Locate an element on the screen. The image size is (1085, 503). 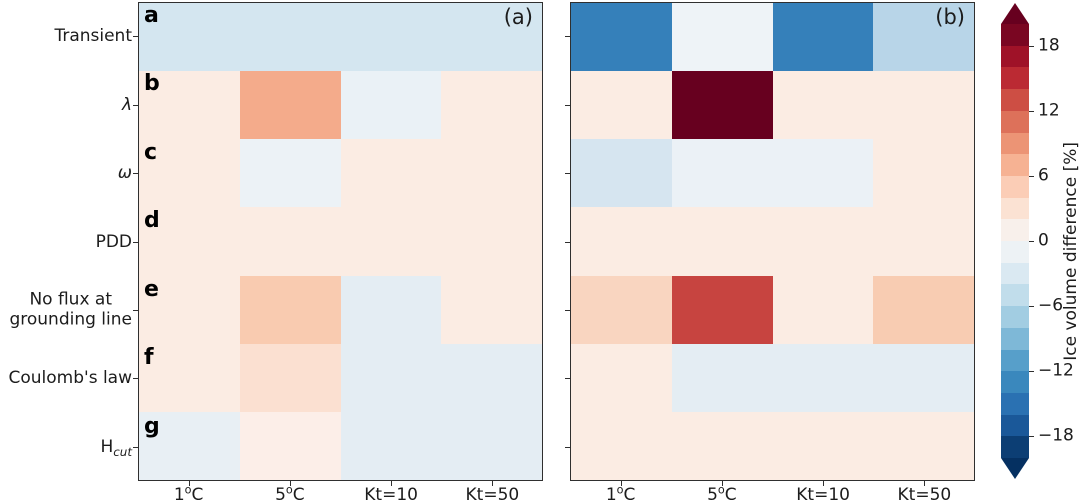
colorbar-tick-label: 0 is located at coordinates (1043, 240).